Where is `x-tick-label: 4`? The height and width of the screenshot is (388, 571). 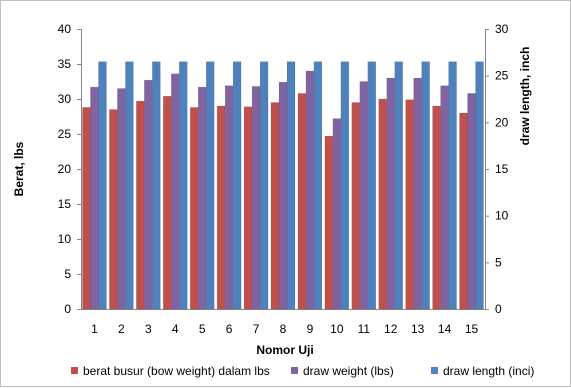
x-tick-label: 4 is located at coordinates (175, 329).